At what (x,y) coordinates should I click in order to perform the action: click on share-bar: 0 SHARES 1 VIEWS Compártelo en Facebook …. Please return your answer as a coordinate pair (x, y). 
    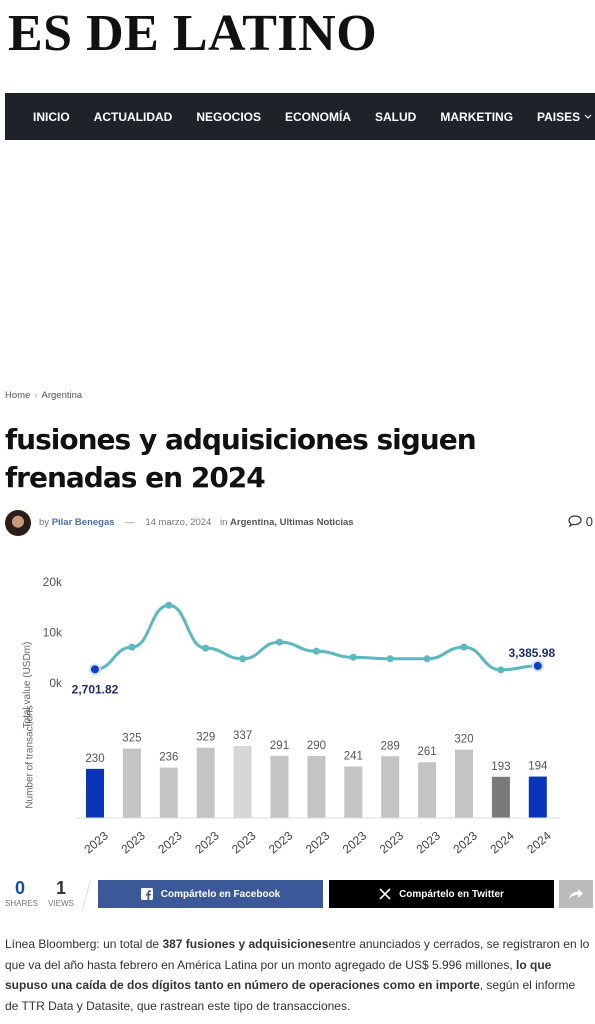
    Looking at the image, I should click on (297, 894).